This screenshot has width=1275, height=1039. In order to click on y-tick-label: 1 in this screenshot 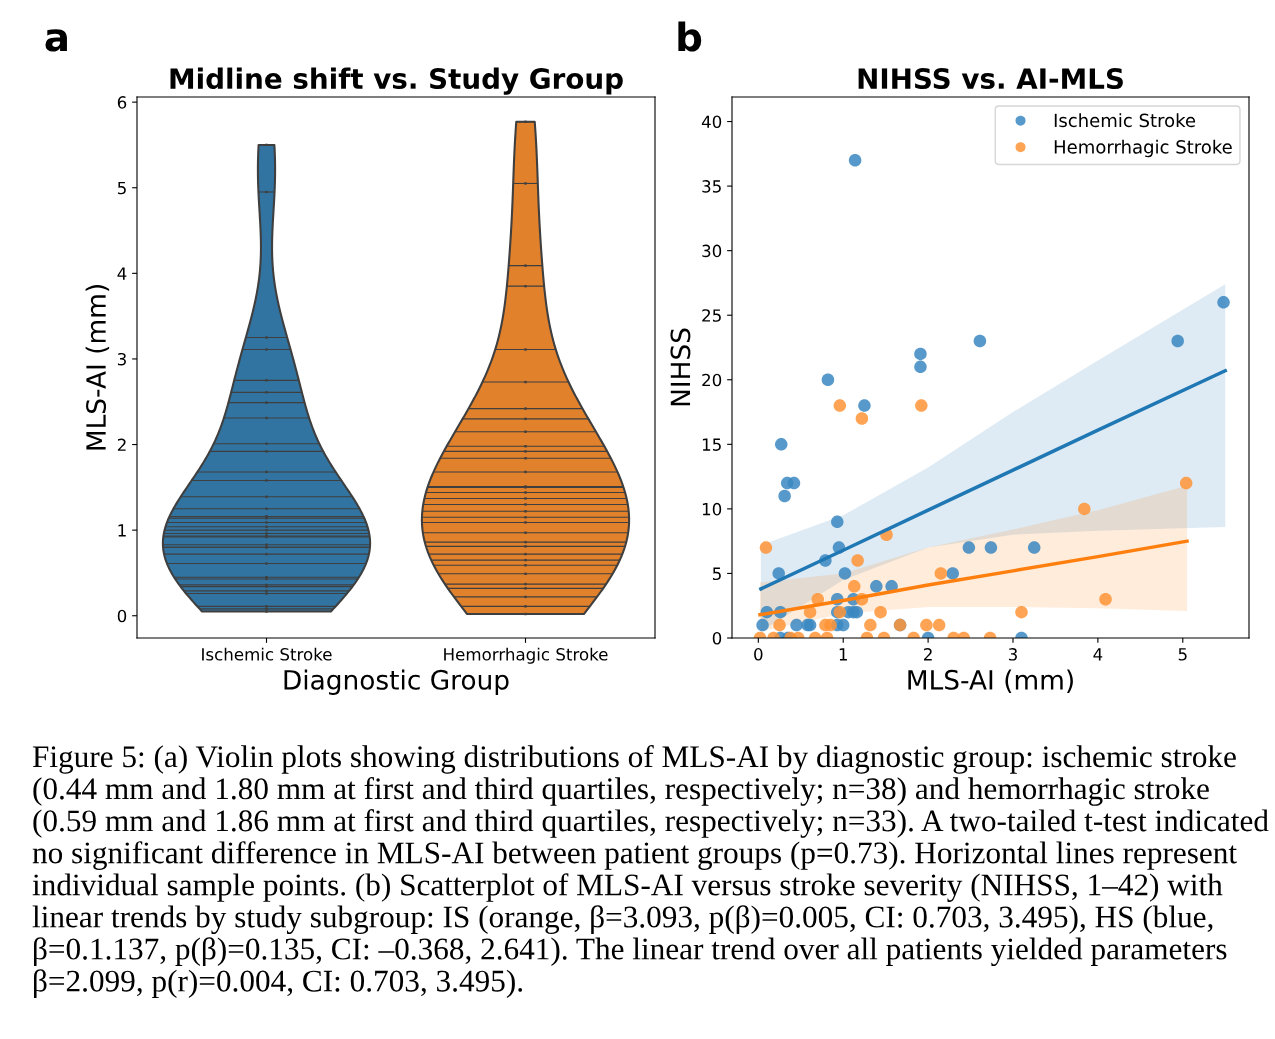, I will do `click(122, 530)`.